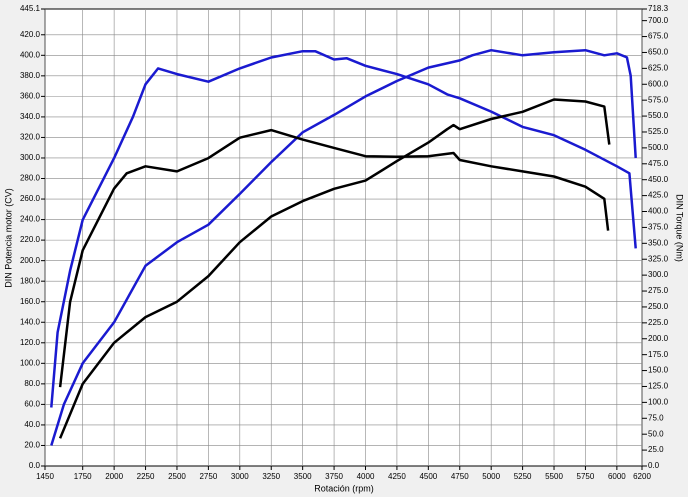 The width and height of the screenshot is (688, 497). What do you see at coordinates (32, 404) in the screenshot?
I see `y-tick-label: 60.0` at bounding box center [32, 404].